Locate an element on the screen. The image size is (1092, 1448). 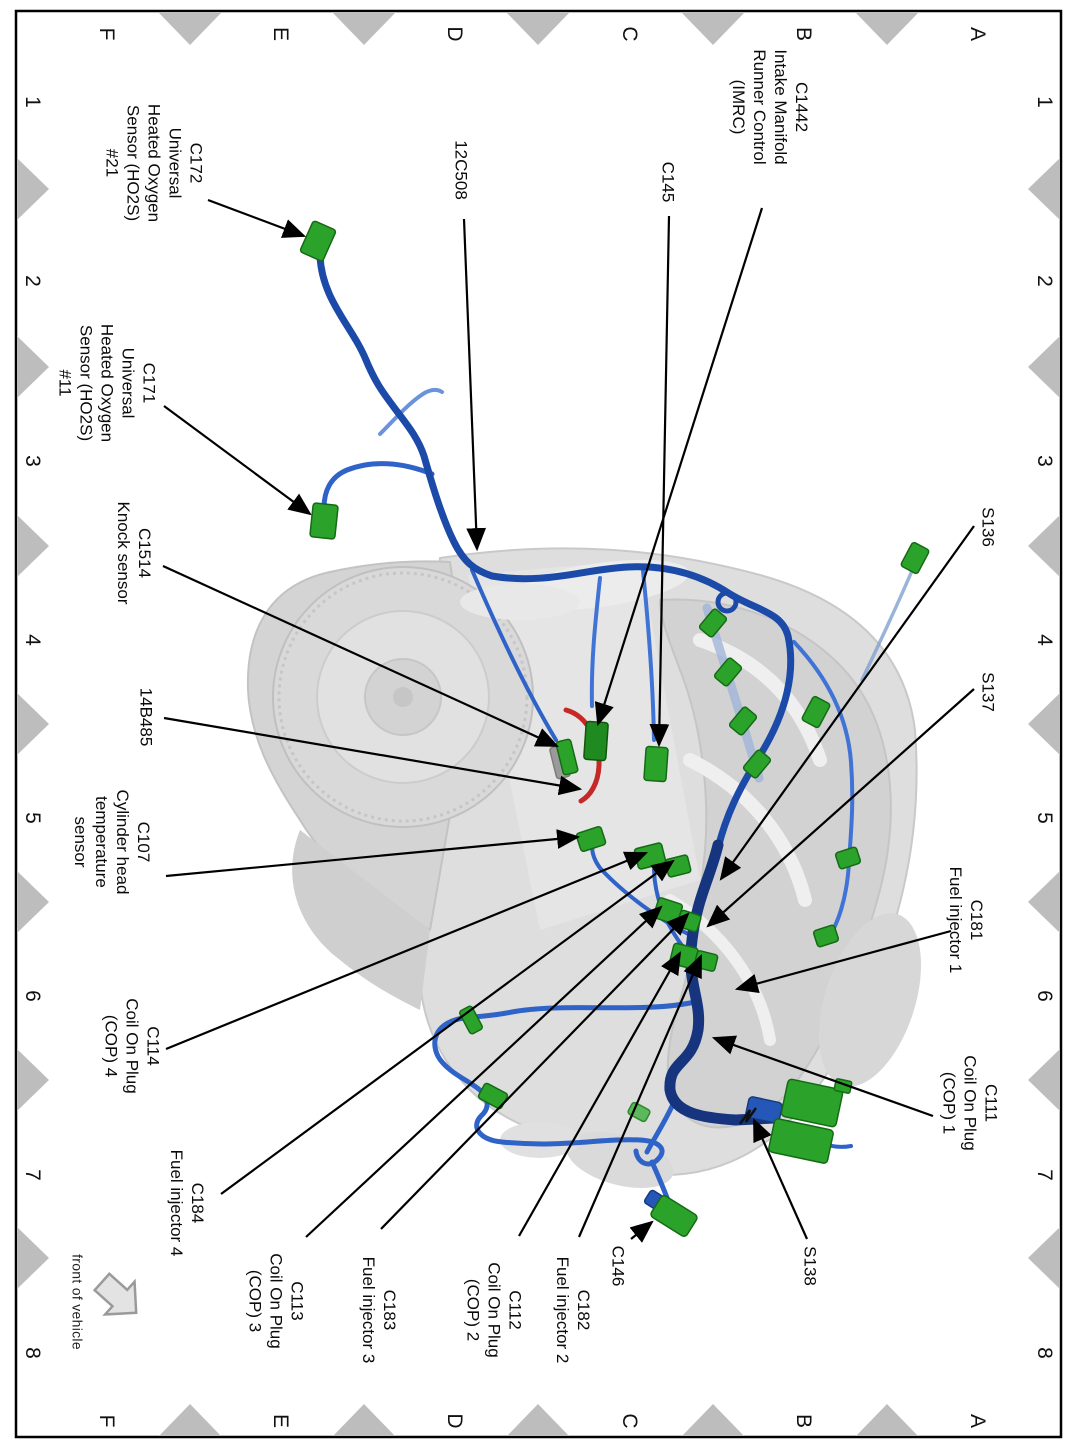
leader-c181 is located at coordinates (843, 961).